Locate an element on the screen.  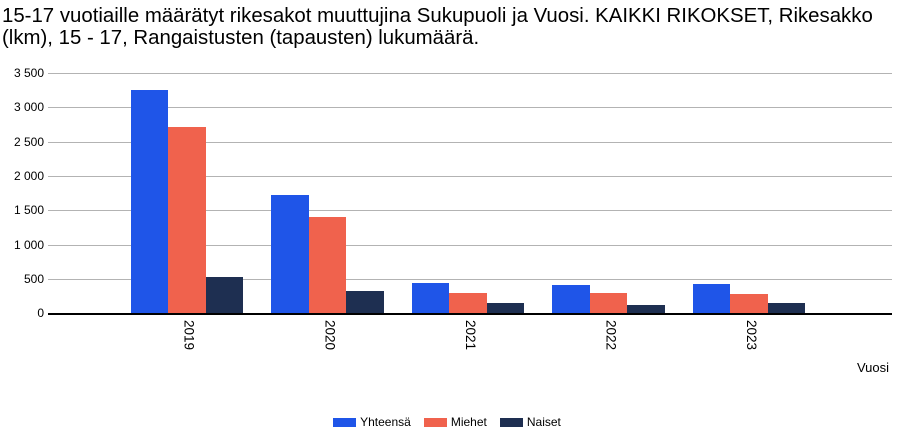
legend-label: Yhteensä is located at coordinates (385, 422).